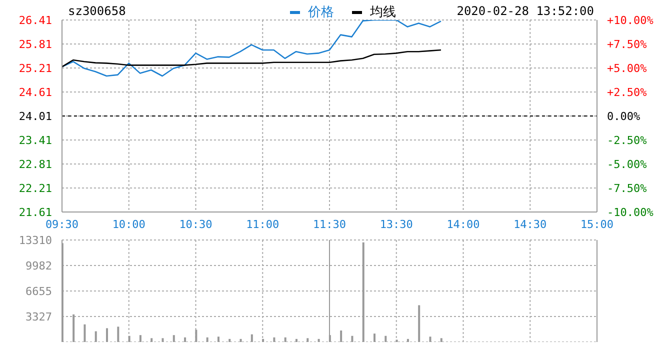  What do you see at coordinates (39, 317) in the screenshot?
I see `y-tick-label: 3327` at bounding box center [39, 317].